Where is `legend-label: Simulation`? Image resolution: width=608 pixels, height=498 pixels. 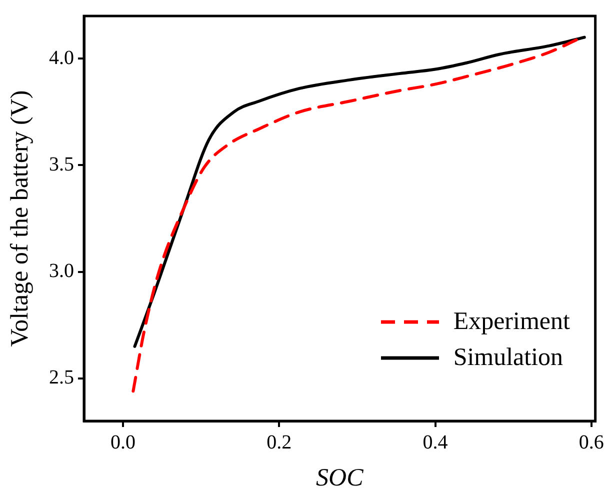
legend-label: Simulation is located at coordinates (508, 358).